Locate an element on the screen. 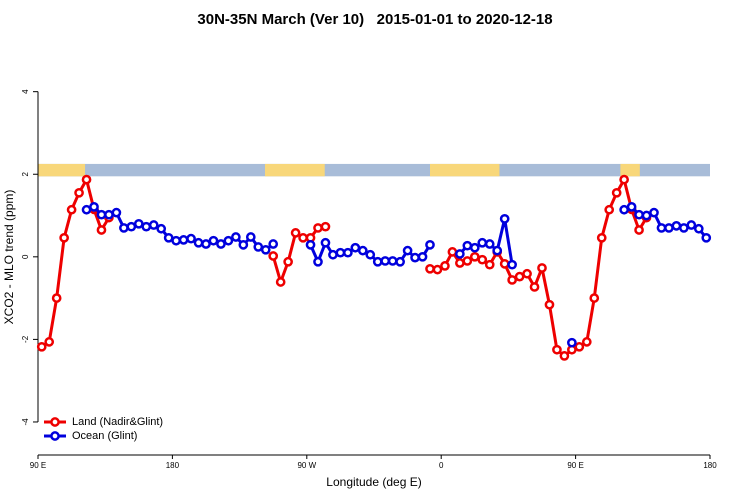 The height and width of the screenshot is (500, 750). y-tick-label: 0 is located at coordinates (25, 256).